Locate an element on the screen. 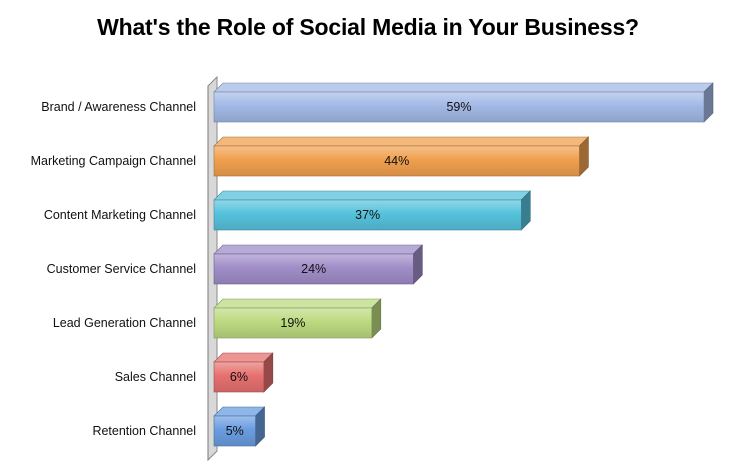  category-label: Sales Channel is located at coordinates (155, 377).